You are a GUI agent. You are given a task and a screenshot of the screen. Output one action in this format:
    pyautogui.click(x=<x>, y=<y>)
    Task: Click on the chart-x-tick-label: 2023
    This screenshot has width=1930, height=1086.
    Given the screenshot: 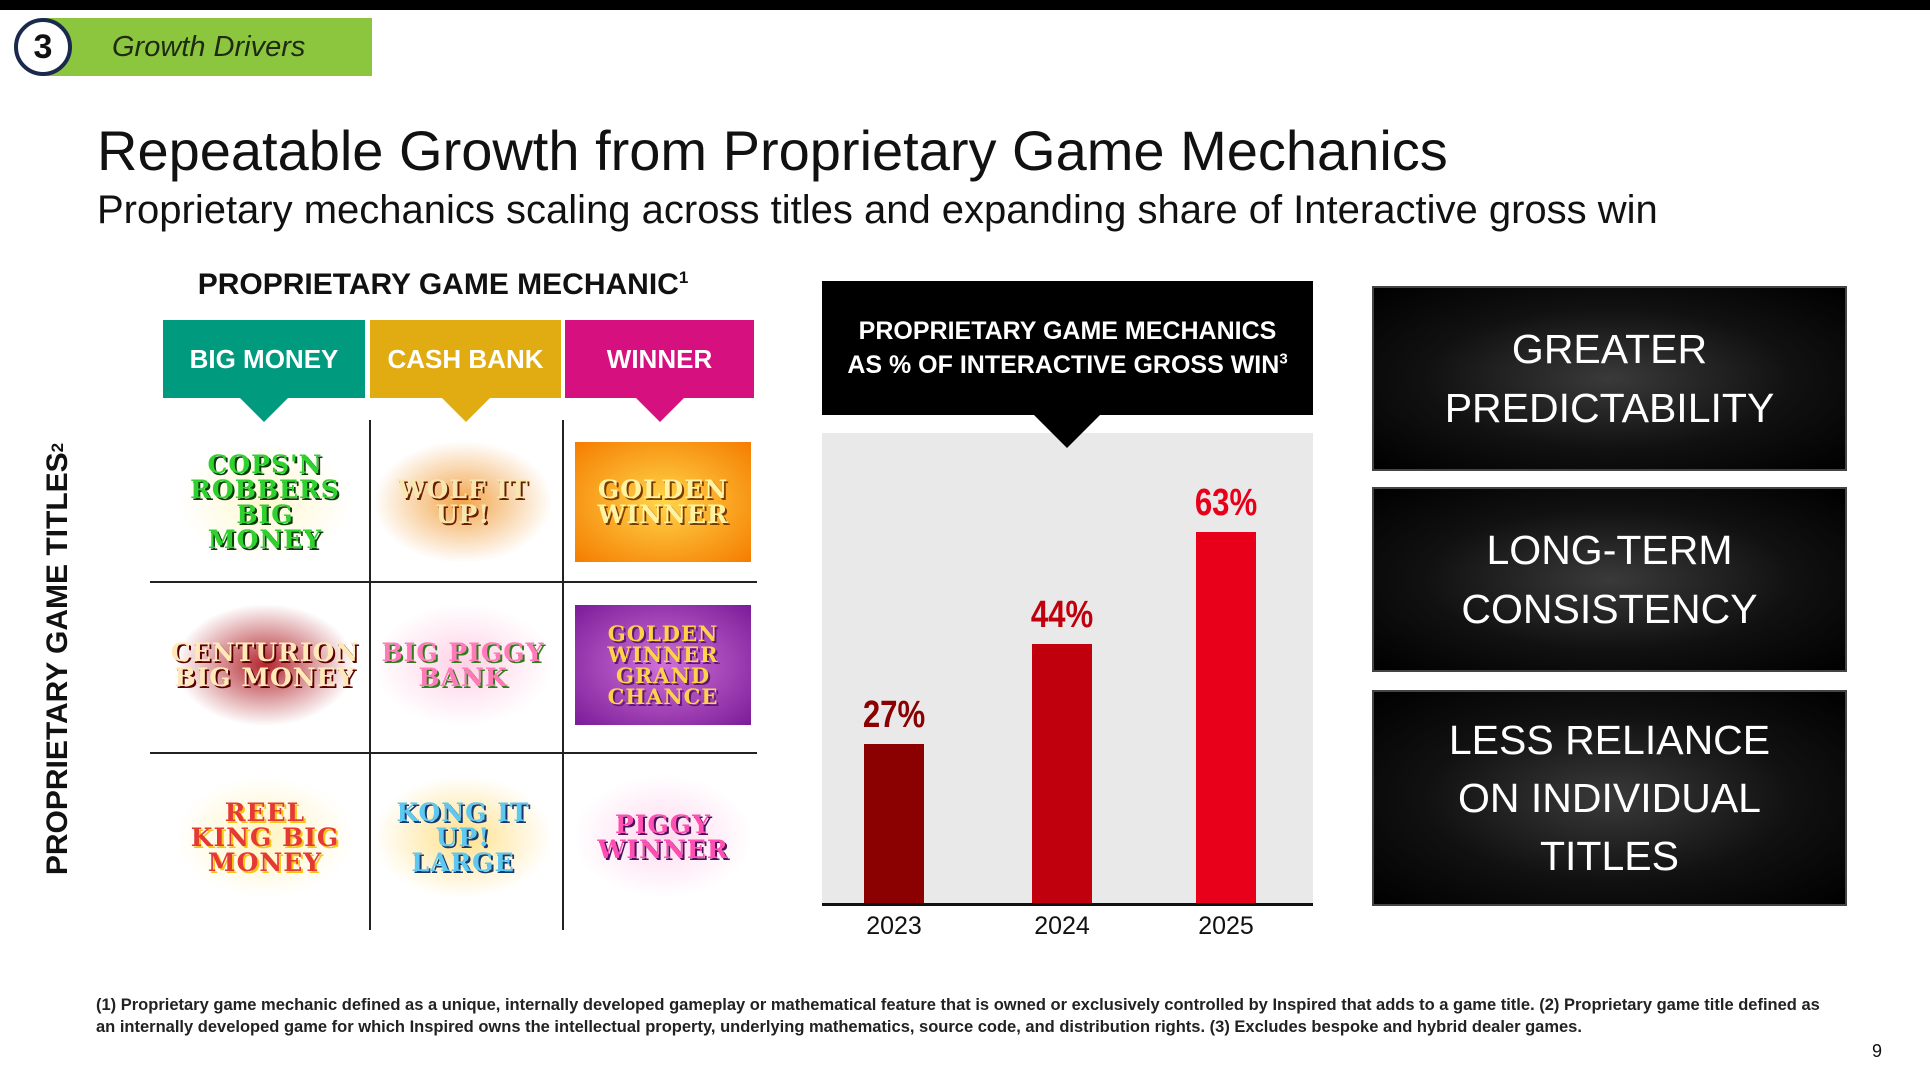 What is the action you would take?
    pyautogui.click(x=894, y=926)
    